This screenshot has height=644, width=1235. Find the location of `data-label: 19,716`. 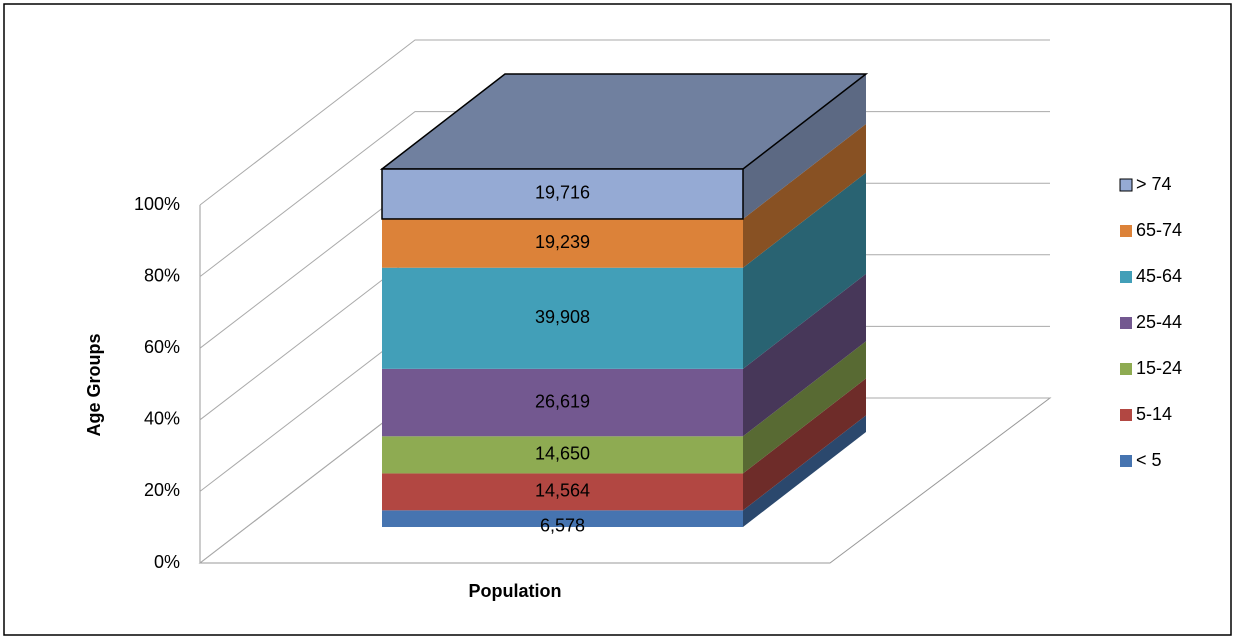

data-label: 19,716 is located at coordinates (562, 193).